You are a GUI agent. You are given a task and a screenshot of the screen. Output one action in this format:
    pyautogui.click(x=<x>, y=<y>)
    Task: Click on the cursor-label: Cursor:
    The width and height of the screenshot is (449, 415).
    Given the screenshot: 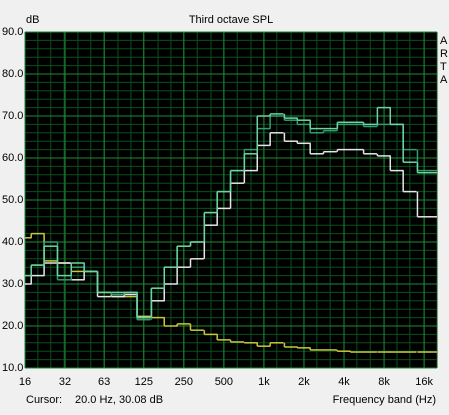 What is the action you would take?
    pyautogui.click(x=44, y=400)
    